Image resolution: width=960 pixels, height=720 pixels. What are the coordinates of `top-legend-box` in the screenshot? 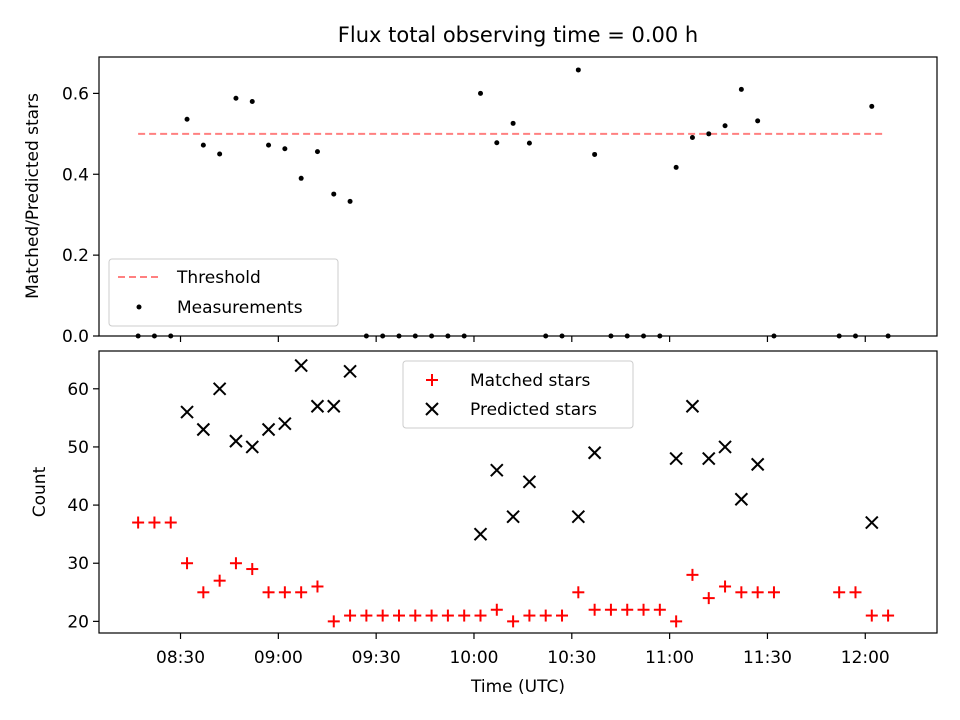 It's located at (223, 292).